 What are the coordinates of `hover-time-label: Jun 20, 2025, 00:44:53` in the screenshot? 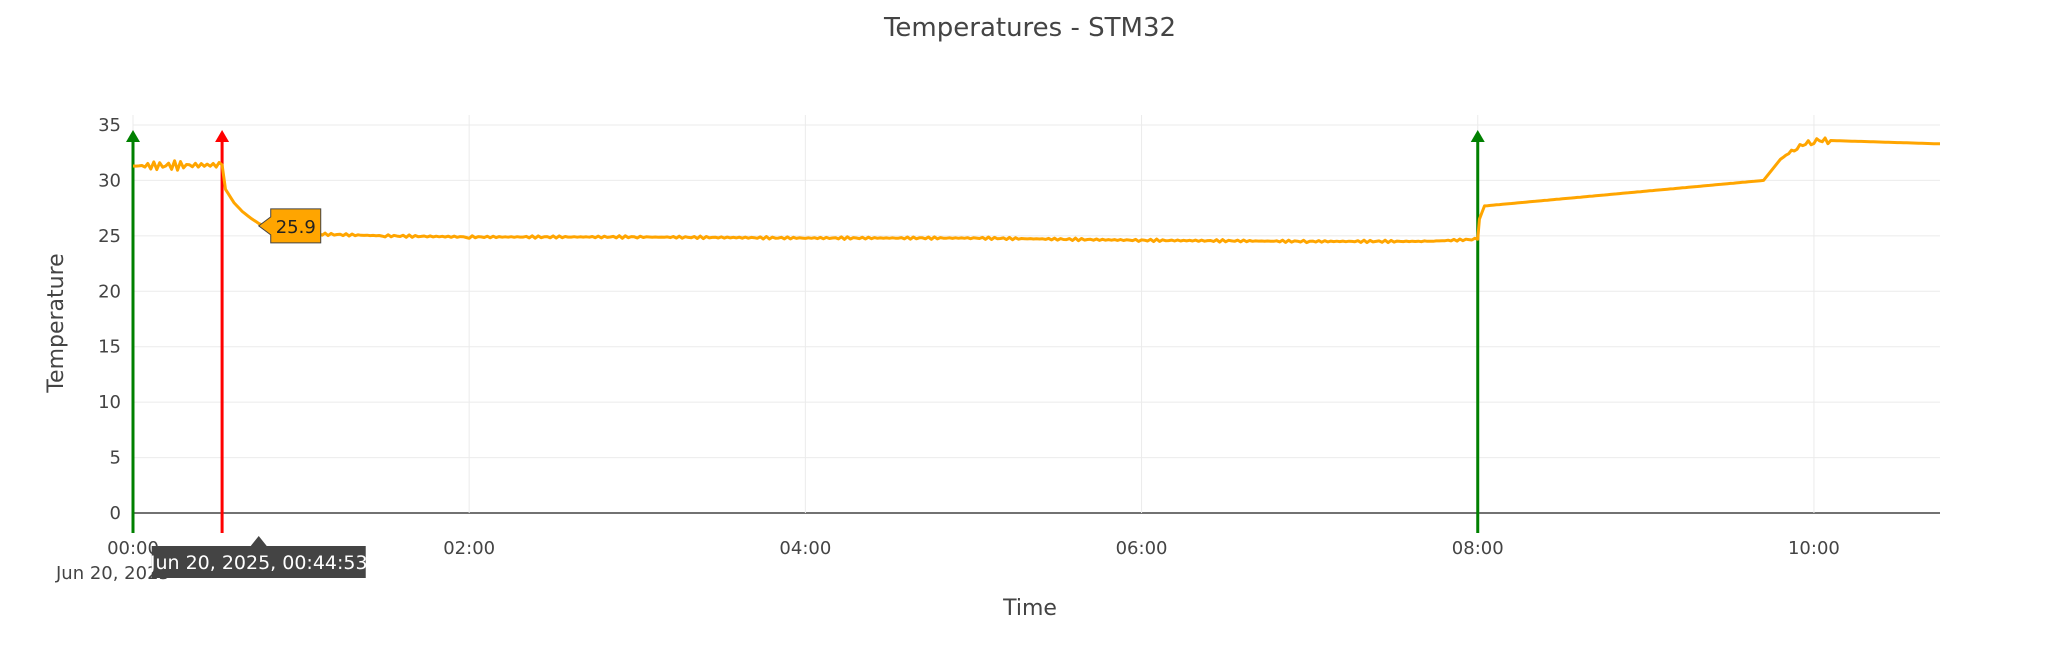 It's located at (258, 563).